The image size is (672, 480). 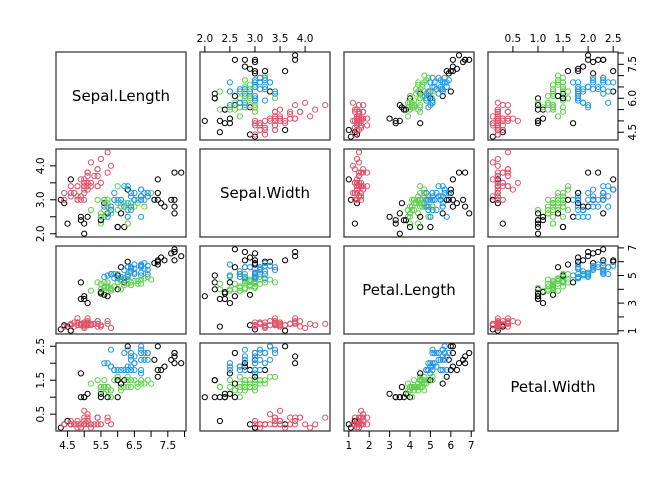 What do you see at coordinates (45, 199) in the screenshot?
I see `axis-left-sepal-width: 2.0 3.0 4.0` at bounding box center [45, 199].